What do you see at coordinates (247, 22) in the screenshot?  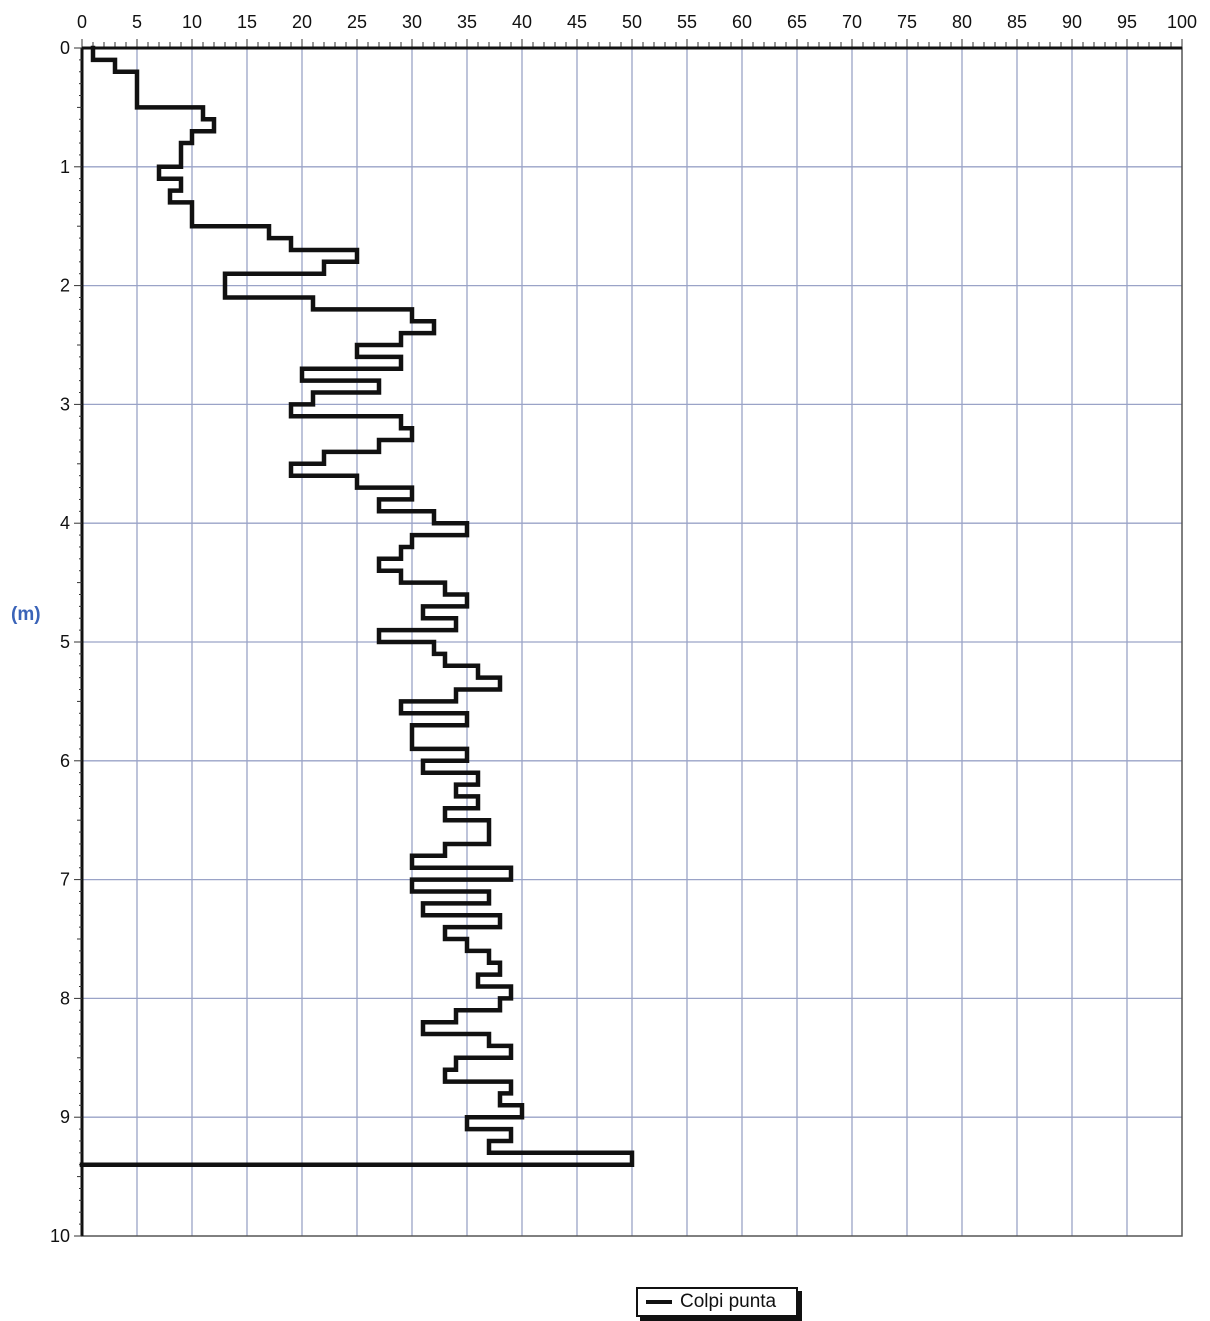 I see `x-tick-label: 15` at bounding box center [247, 22].